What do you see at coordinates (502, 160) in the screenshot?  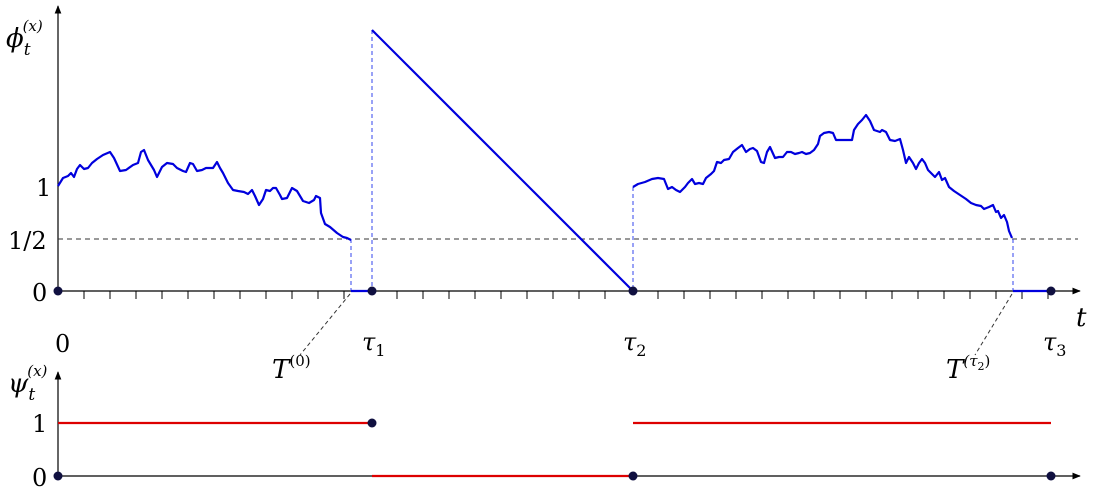 I see `phi-path-linear` at bounding box center [502, 160].